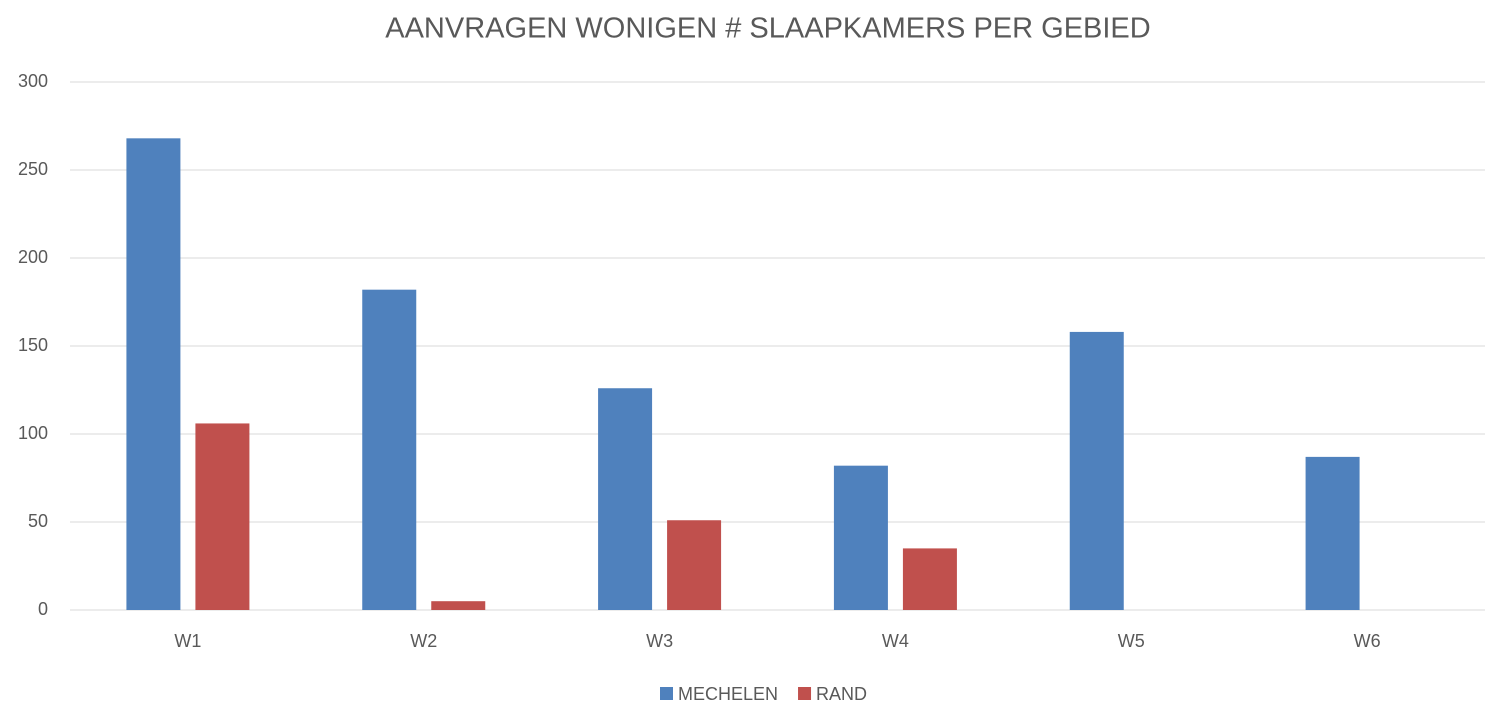  I want to click on legend-label: MECHELEN, so click(728, 694).